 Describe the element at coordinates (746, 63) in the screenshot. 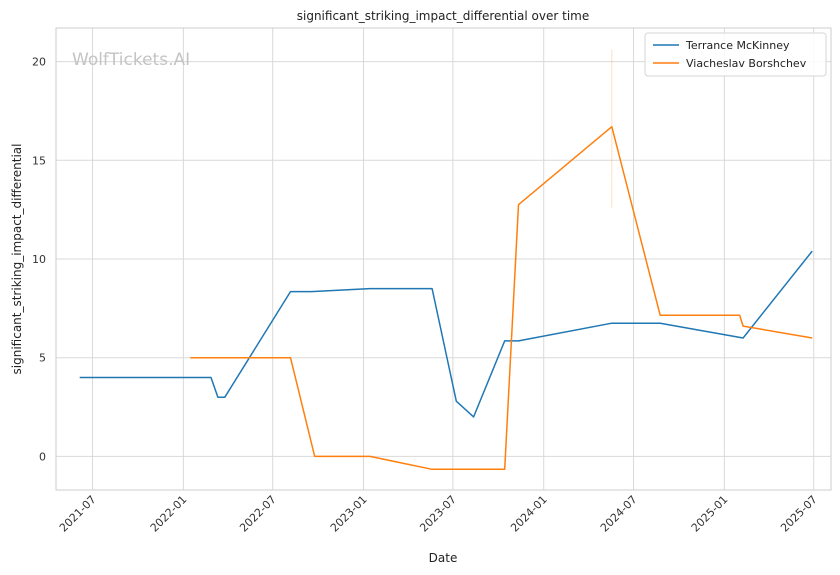

I see `legend-label-viacheslav-borshchev: Viacheslav Borshchev` at that location.